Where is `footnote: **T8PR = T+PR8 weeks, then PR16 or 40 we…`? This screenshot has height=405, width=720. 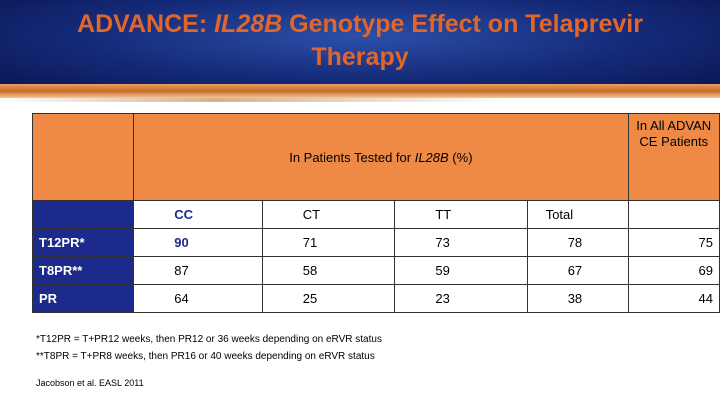 footnote: **T8PR = T+PR8 weeks, then PR16 or 40 we… is located at coordinates (205, 356).